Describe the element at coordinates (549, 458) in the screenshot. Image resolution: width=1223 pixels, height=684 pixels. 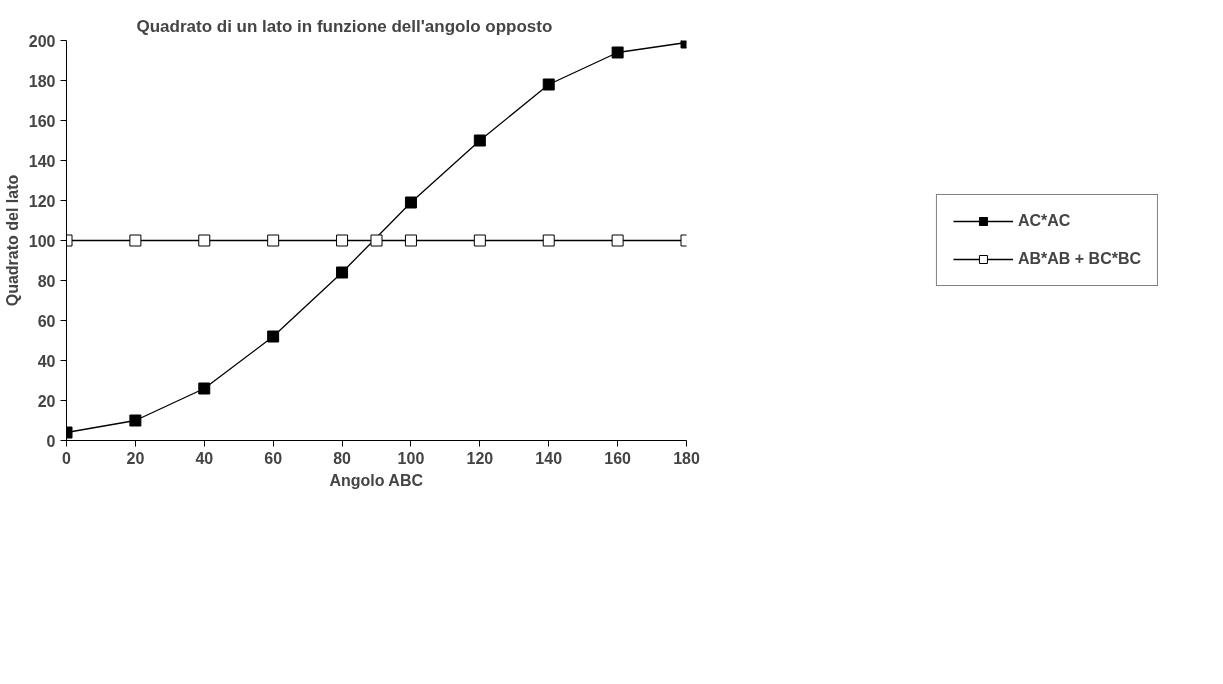
I see `x-tick-label: 140` at that location.